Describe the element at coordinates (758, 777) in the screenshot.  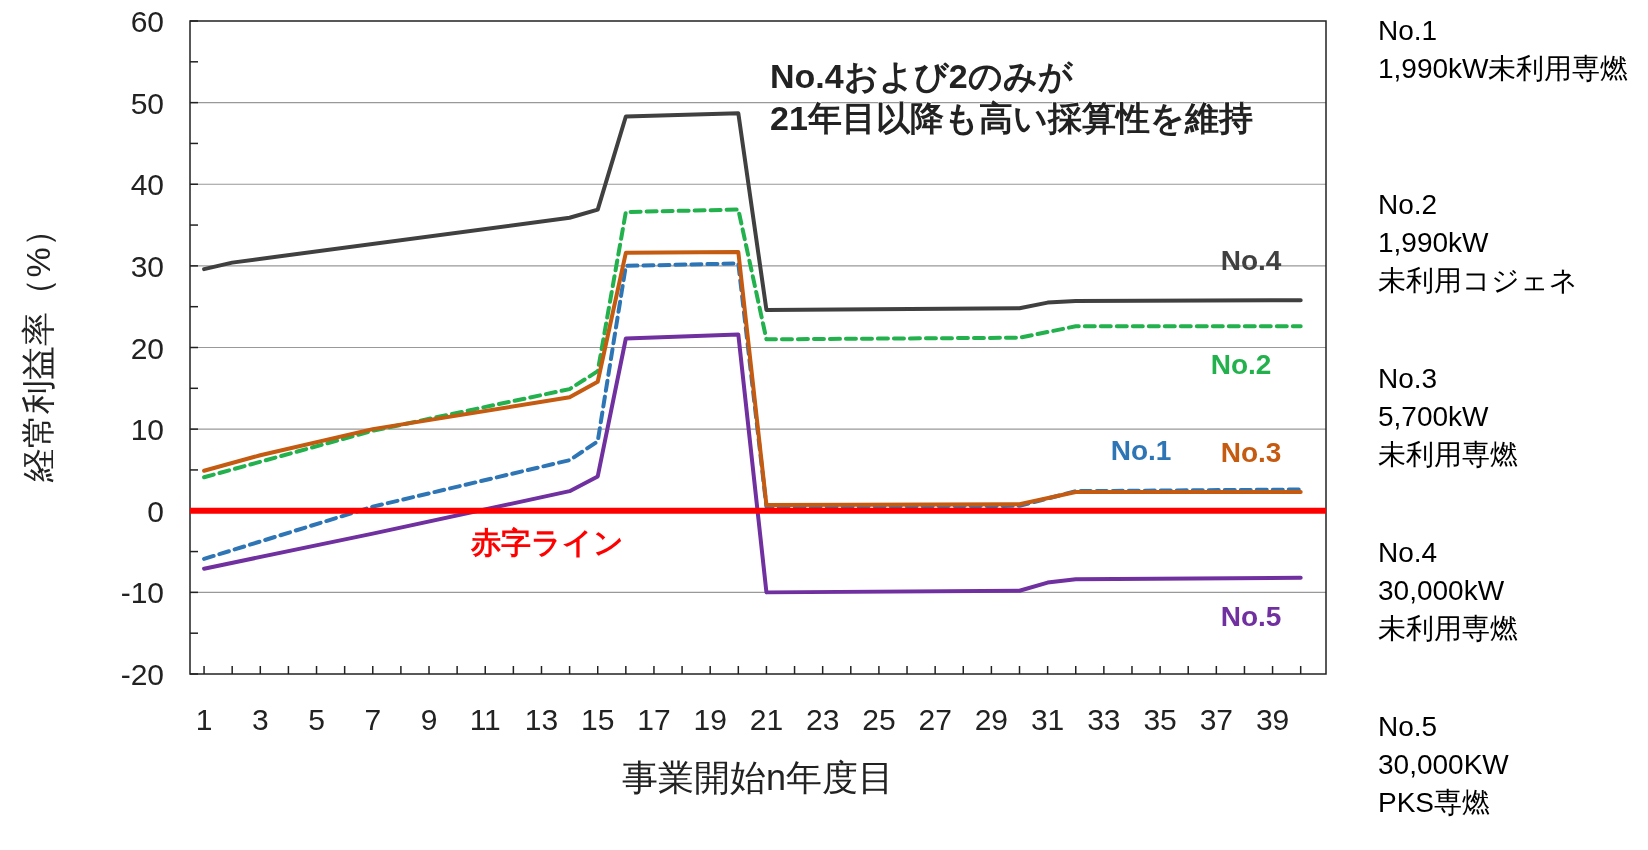
I see `x-axis-title: 事業開始n年度目` at that location.